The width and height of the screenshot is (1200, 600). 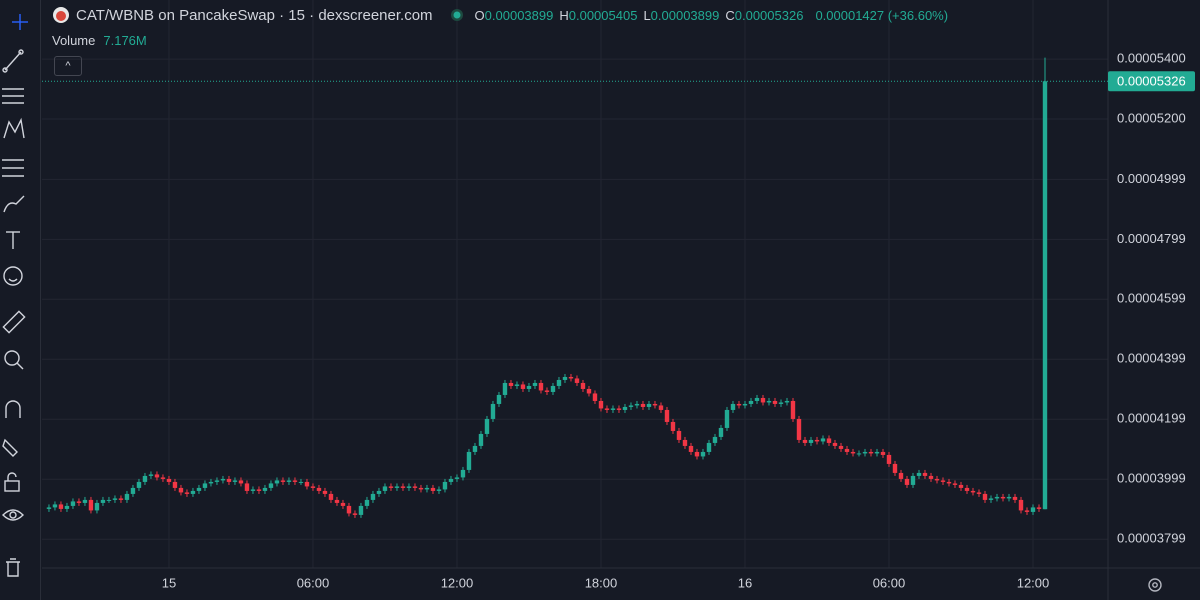 What do you see at coordinates (1151, 418) in the screenshot?
I see `y-tick-label: 0.00004199` at bounding box center [1151, 418].